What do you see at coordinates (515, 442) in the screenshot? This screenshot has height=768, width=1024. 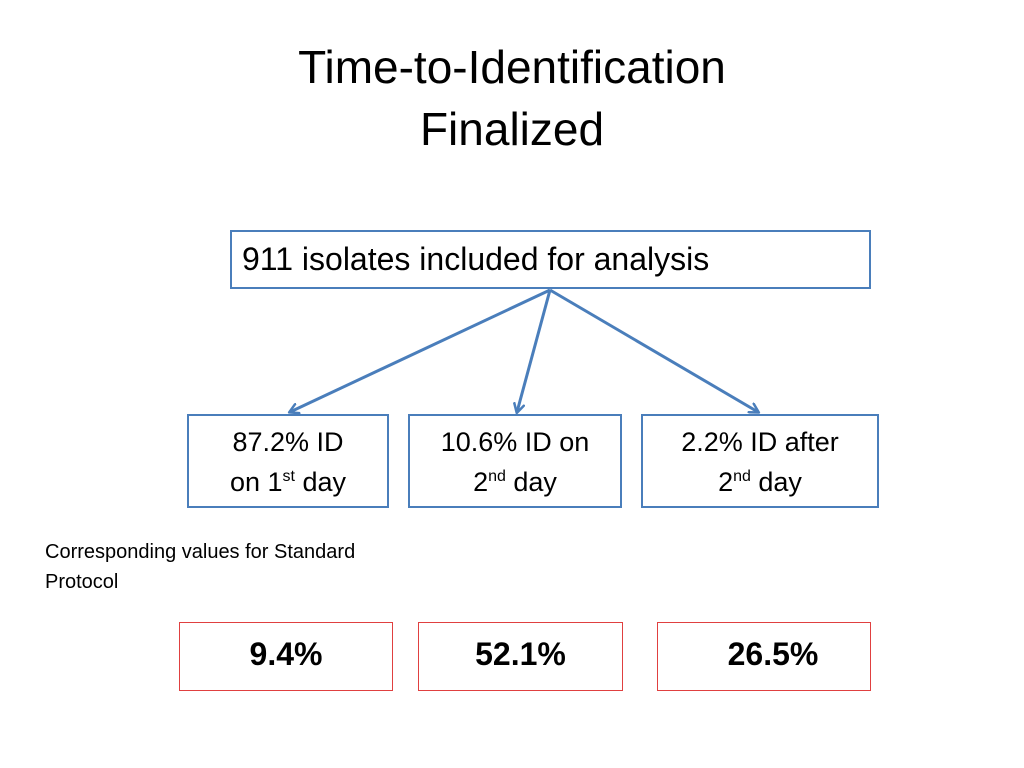 I see `branch-2-line-1: 10.6% ID on` at bounding box center [515, 442].